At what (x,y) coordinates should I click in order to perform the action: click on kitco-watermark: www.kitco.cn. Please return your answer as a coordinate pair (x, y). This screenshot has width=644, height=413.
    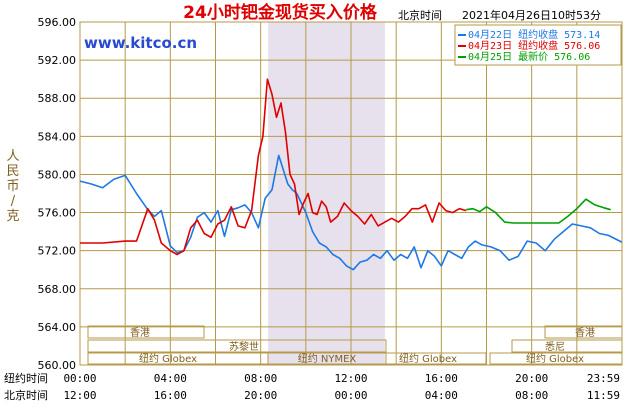
    Looking at the image, I should click on (140, 43).